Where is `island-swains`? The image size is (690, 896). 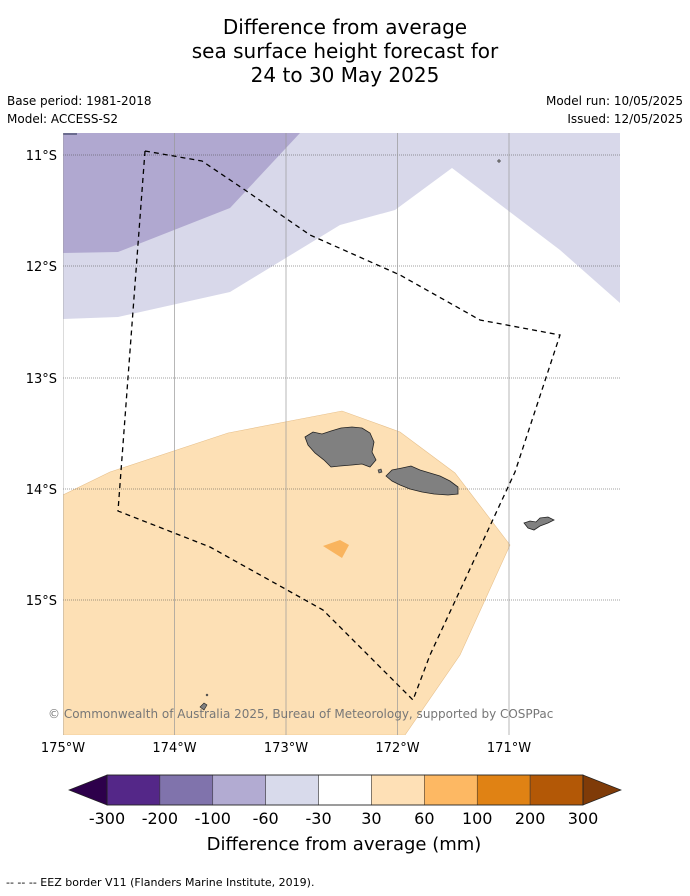
island-swains is located at coordinates (499, 161).